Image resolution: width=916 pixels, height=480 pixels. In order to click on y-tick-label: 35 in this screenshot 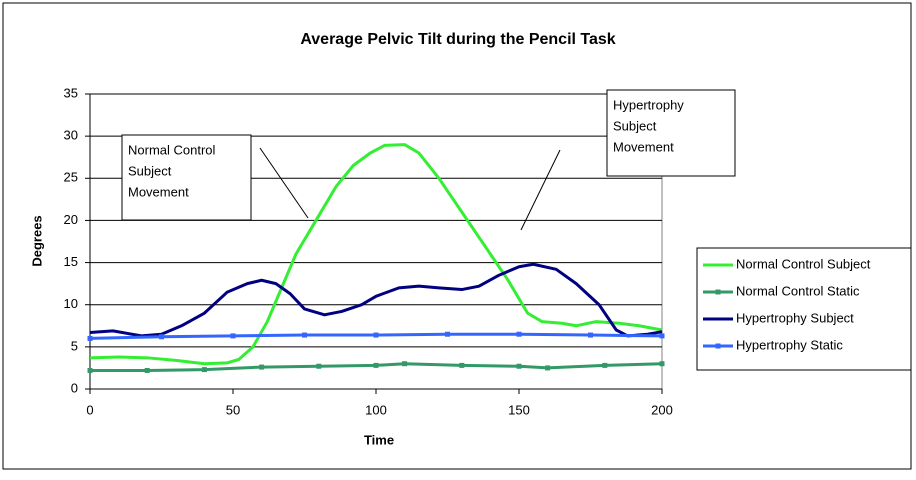, I will do `click(71, 92)`.